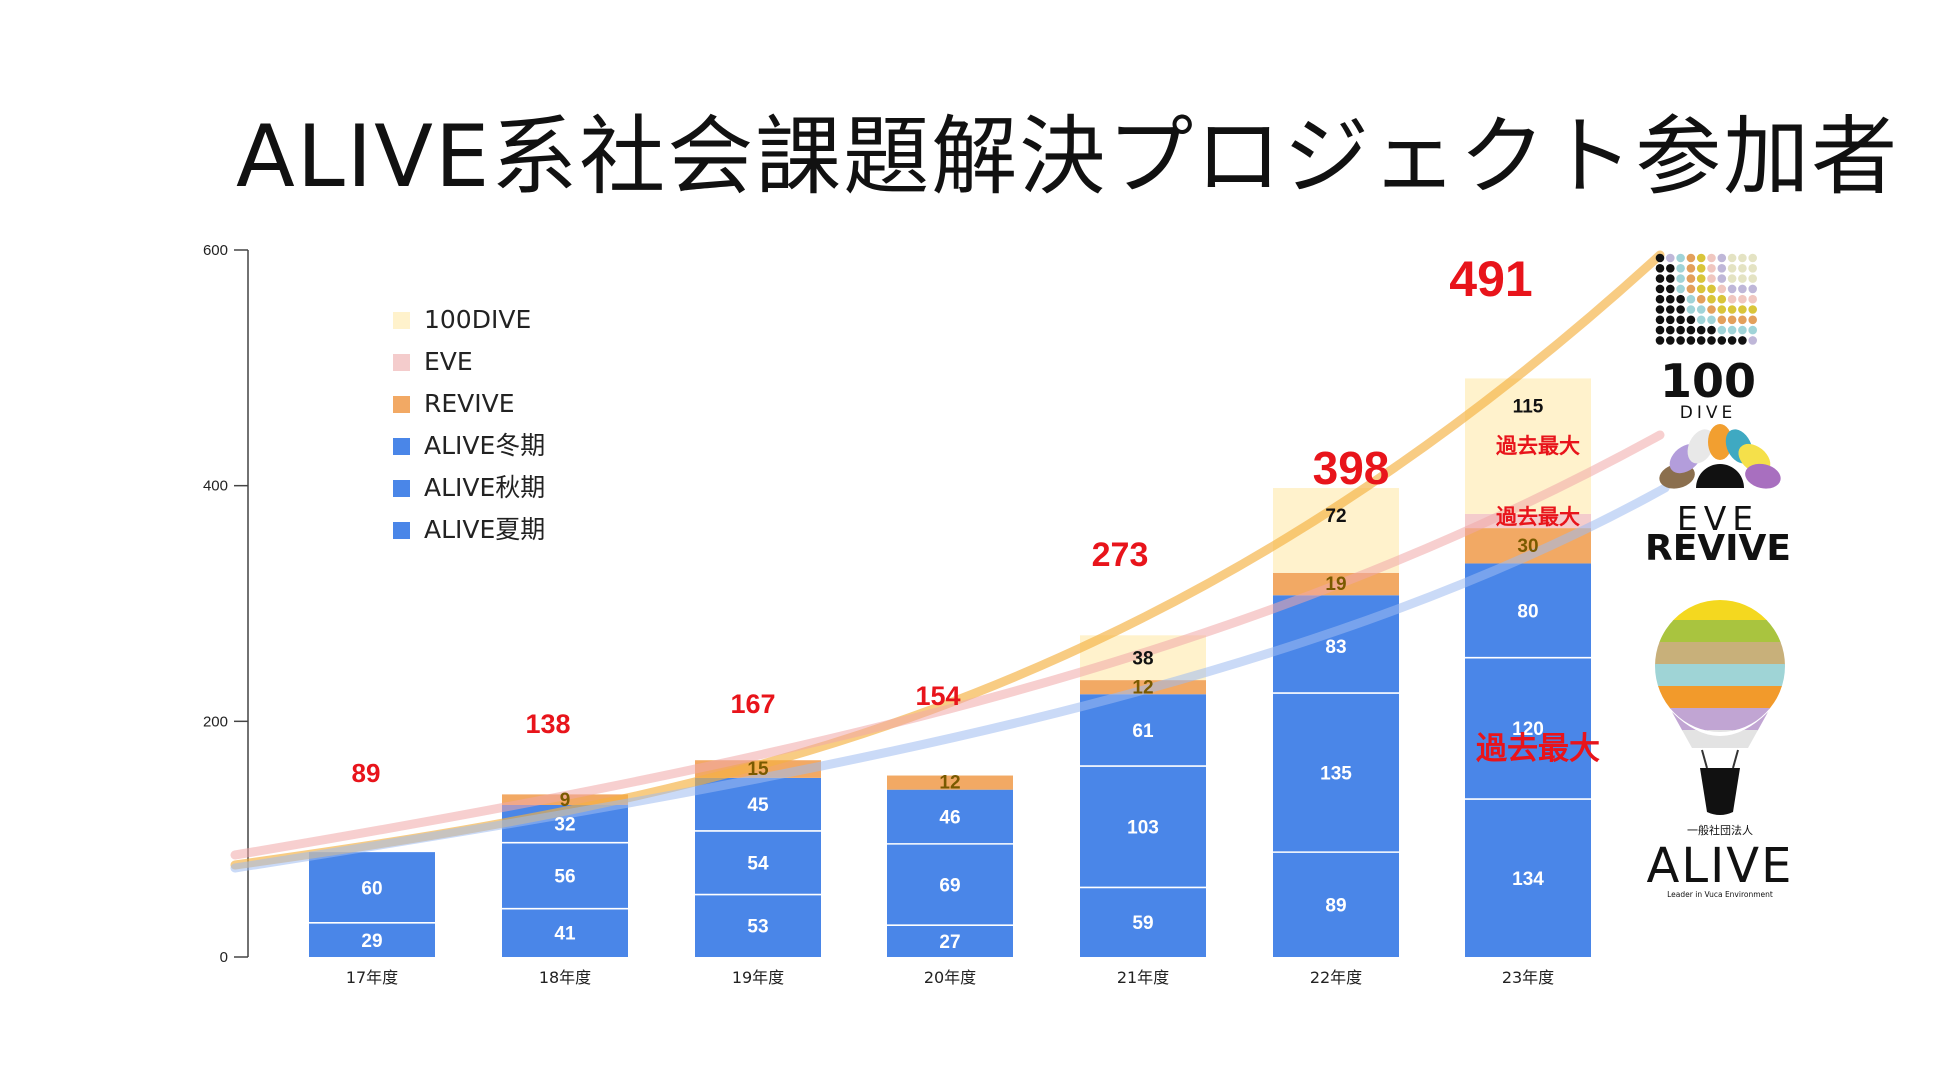 This screenshot has width=1950, height=1073. I want to click on alive-logo-text: ALIVE, so click(1720, 866).